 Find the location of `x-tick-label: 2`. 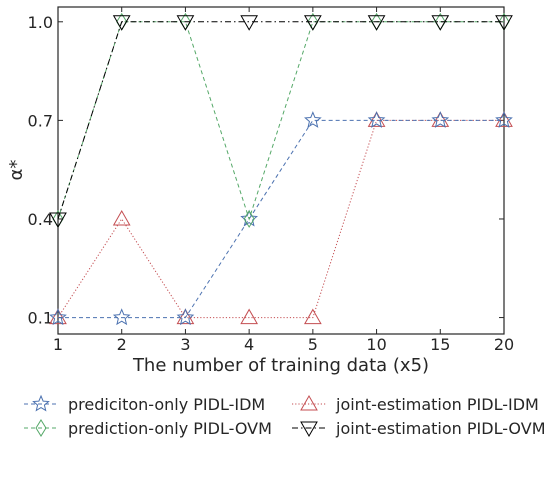

x-tick-label: 2 is located at coordinates (122, 344).